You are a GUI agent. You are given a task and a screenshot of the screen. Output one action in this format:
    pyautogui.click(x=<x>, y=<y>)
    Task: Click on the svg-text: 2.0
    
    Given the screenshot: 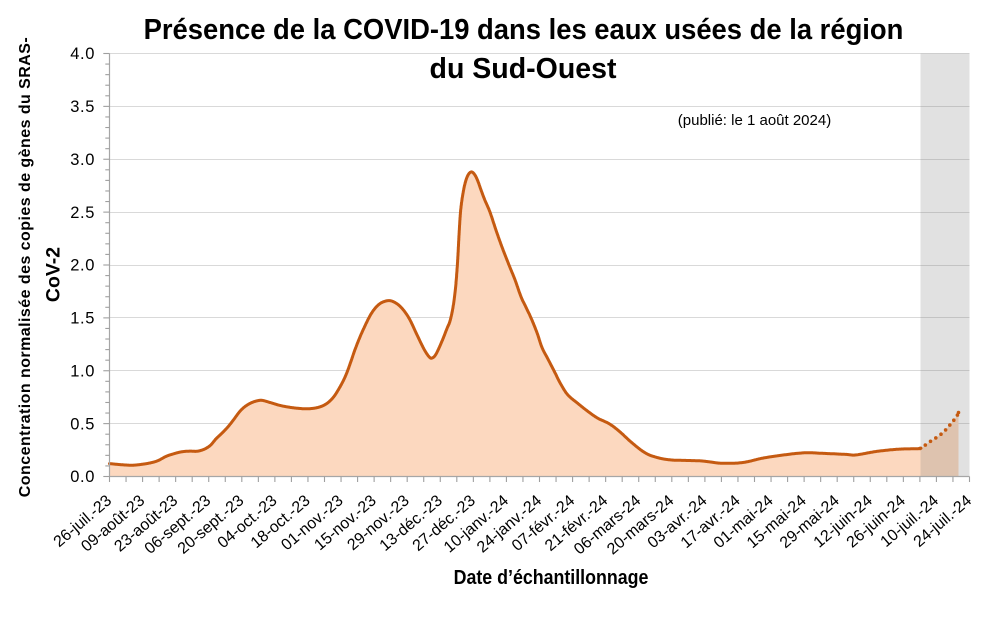 What is the action you would take?
    pyautogui.click(x=82, y=266)
    